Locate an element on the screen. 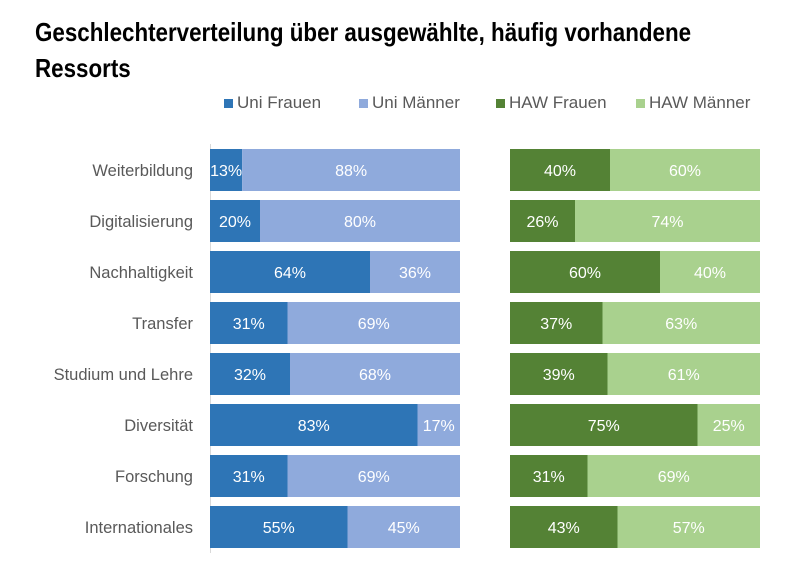 The image size is (810, 579). legend-item-uni-maenner: Uni Männer is located at coordinates (409, 103).